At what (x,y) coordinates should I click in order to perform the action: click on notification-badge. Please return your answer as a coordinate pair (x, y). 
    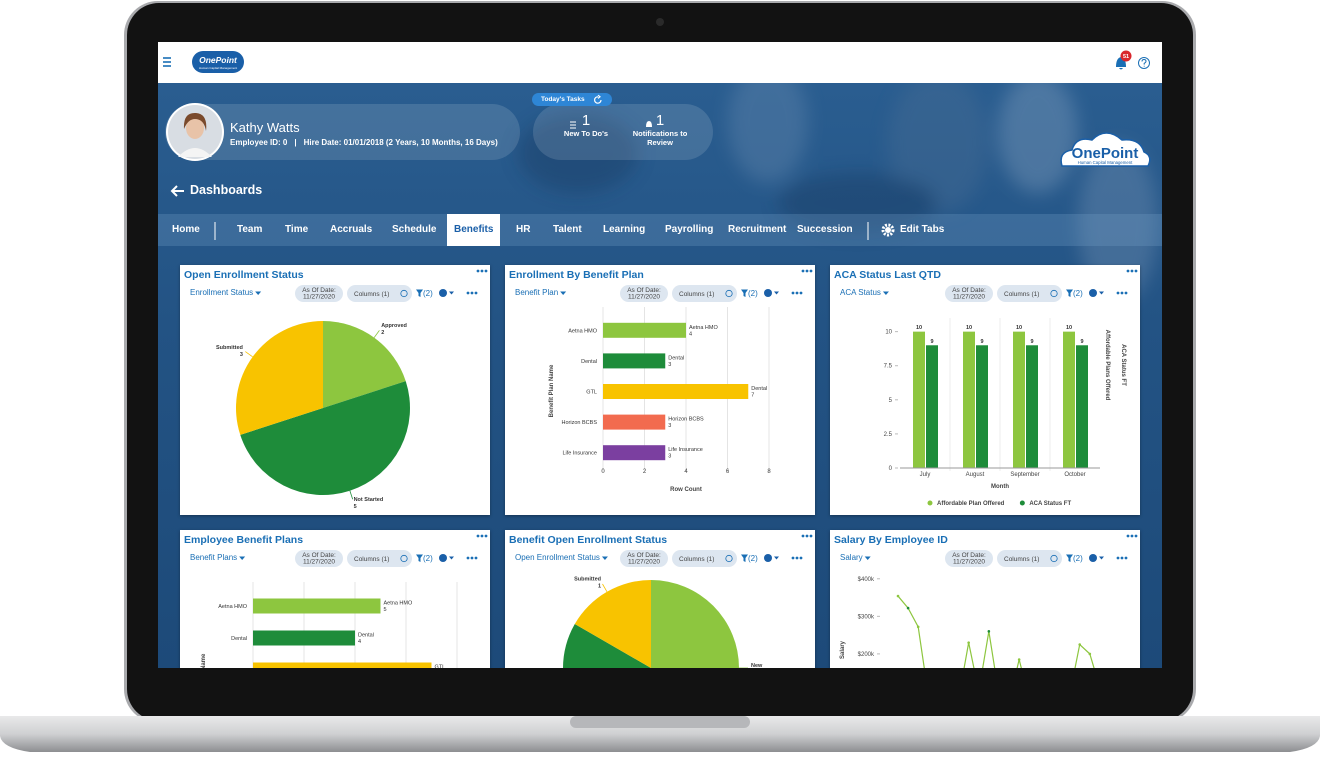
    Looking at the image, I should click on (1126, 56).